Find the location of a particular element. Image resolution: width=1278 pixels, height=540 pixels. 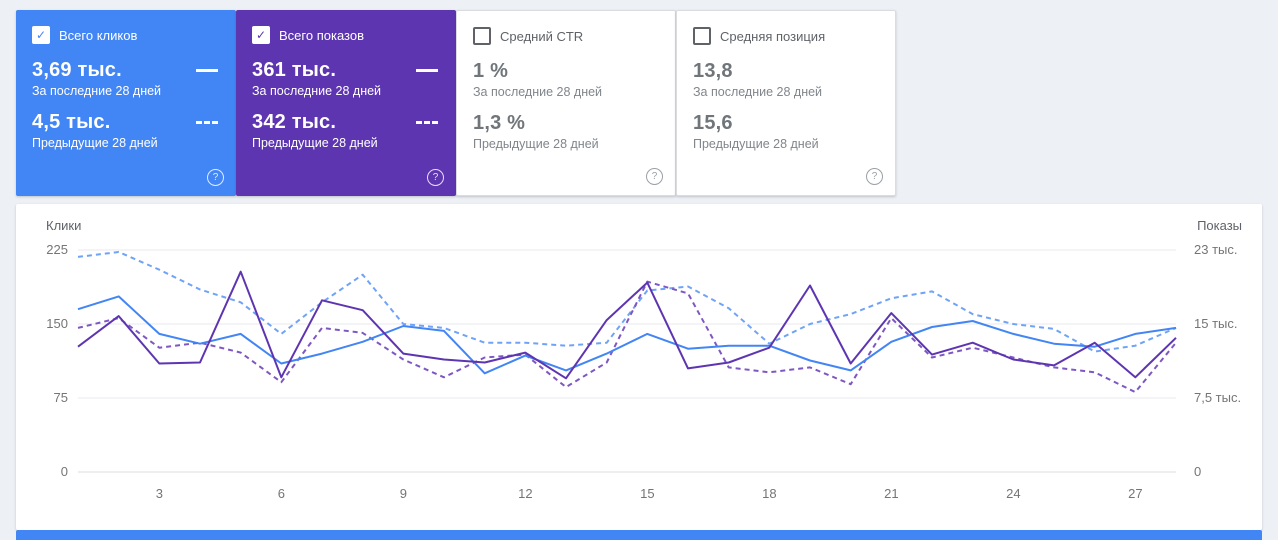

current-value: 13,8 is located at coordinates (713, 70).